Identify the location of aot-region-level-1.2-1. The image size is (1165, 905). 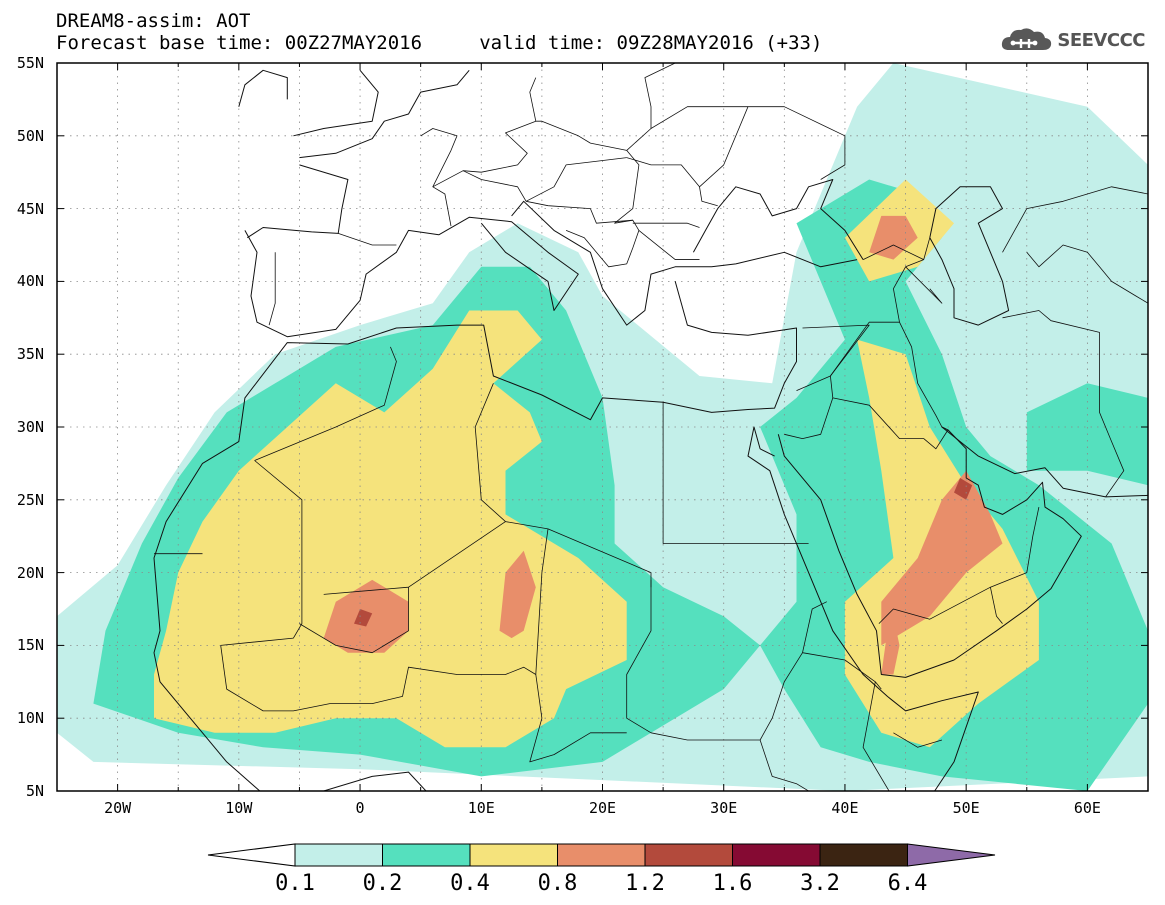
(963, 489).